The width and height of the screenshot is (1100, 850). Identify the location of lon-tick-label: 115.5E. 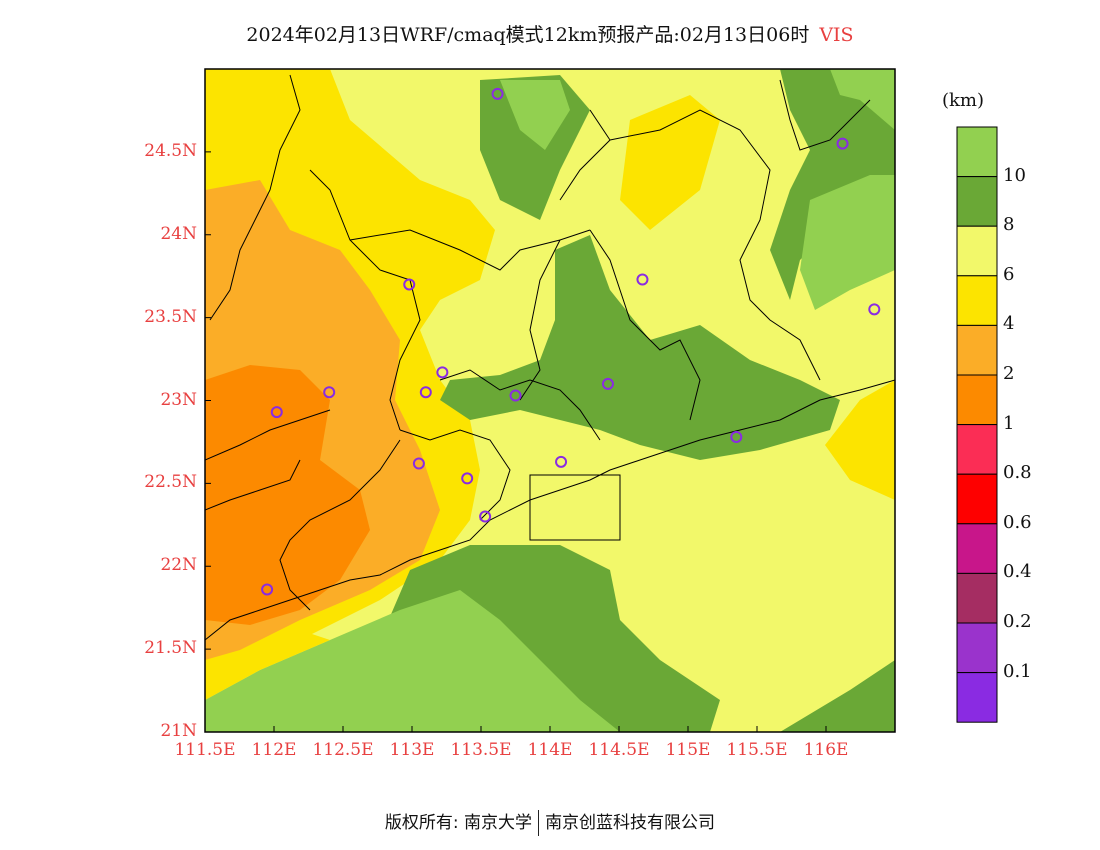
(757, 750).